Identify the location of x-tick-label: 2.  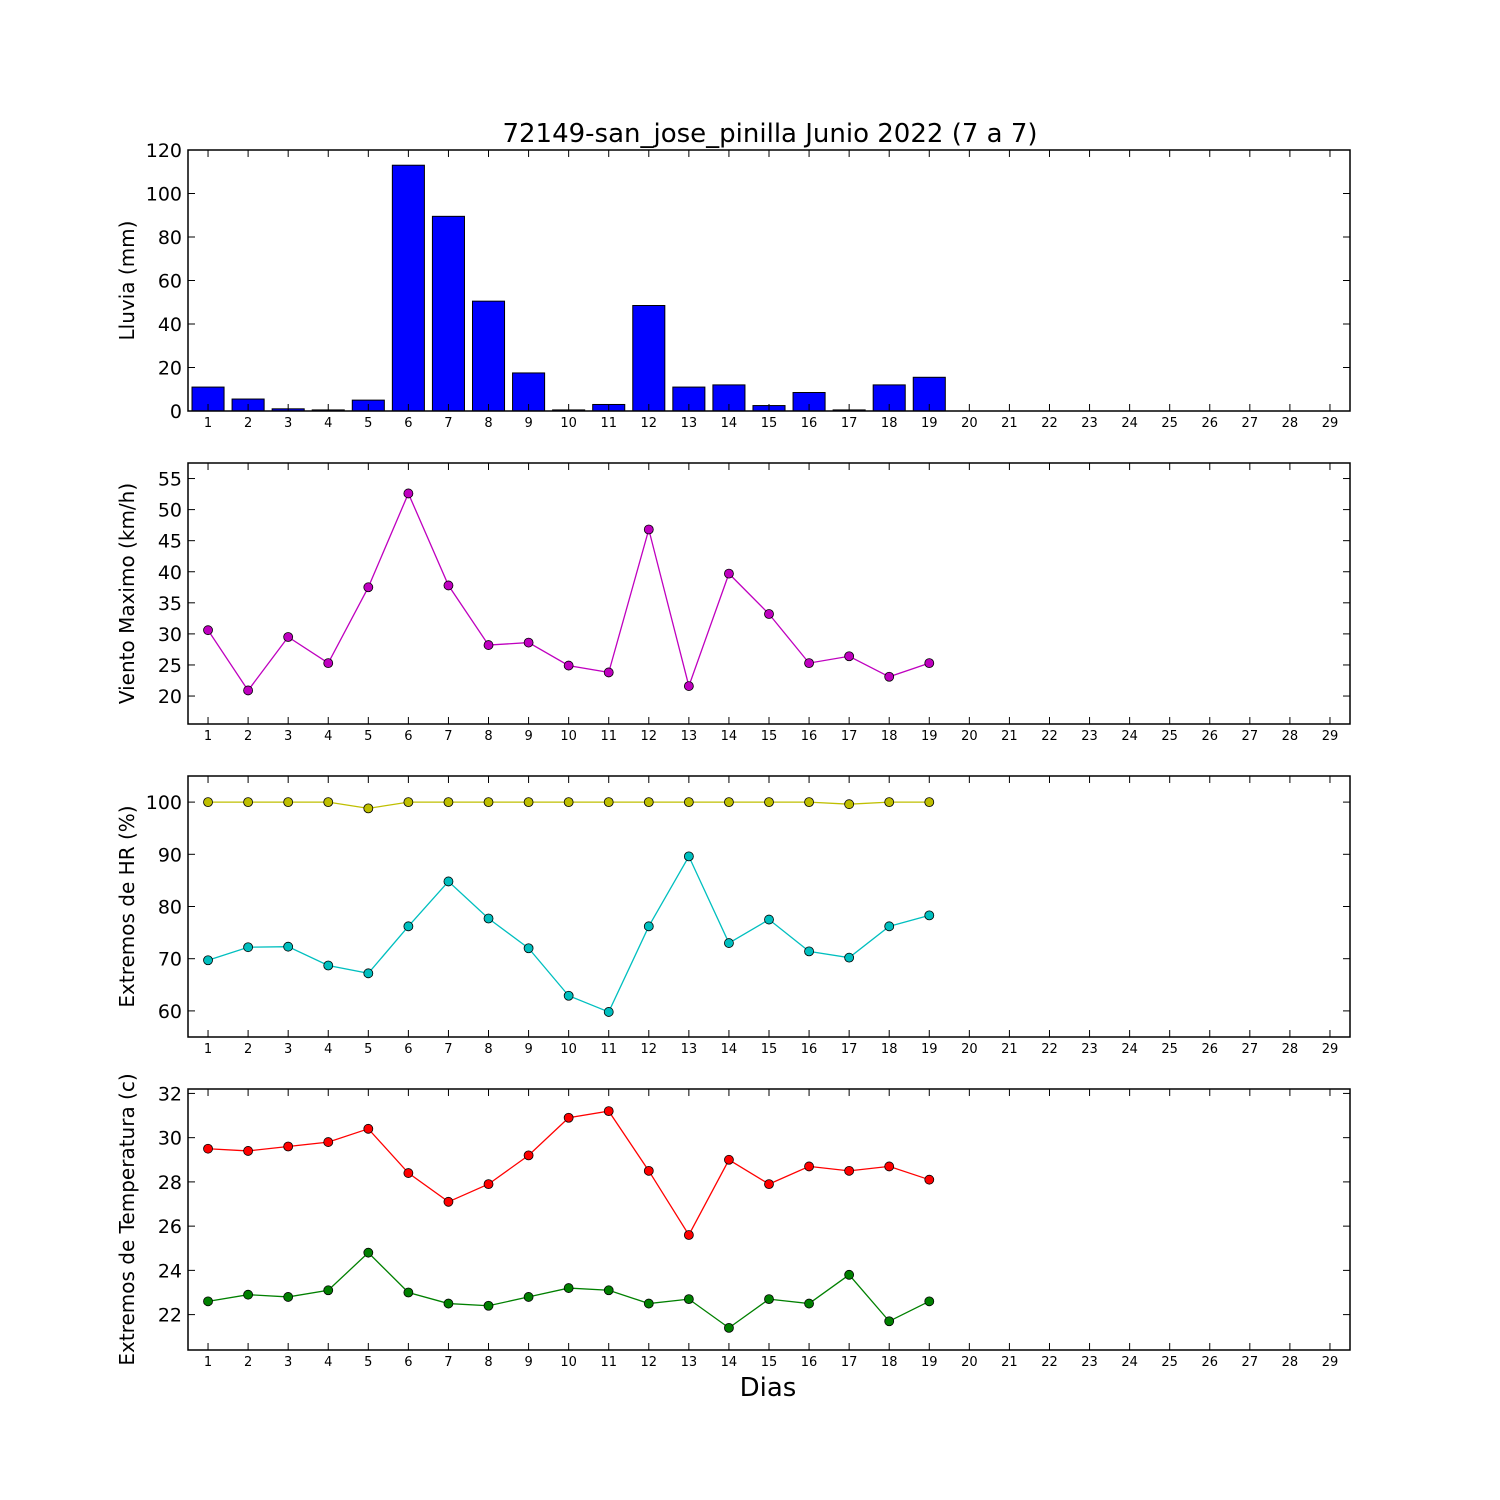
(248, 1362).